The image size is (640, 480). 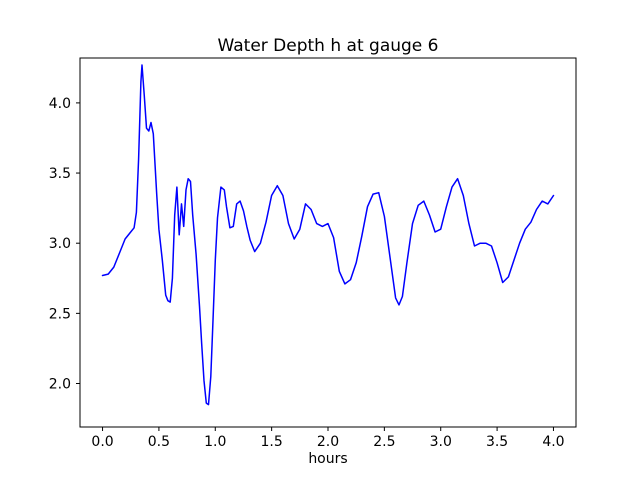 What do you see at coordinates (102, 442) in the screenshot?
I see `x-tick-label: 0.0` at bounding box center [102, 442].